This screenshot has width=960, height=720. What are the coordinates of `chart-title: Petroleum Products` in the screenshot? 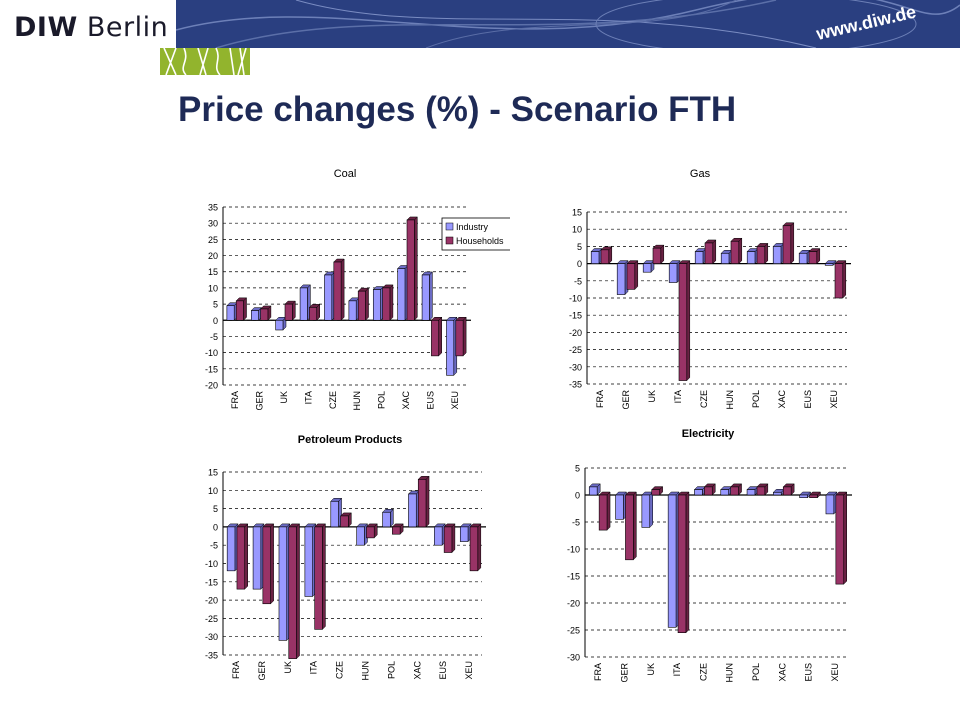 It's located at (350, 440).